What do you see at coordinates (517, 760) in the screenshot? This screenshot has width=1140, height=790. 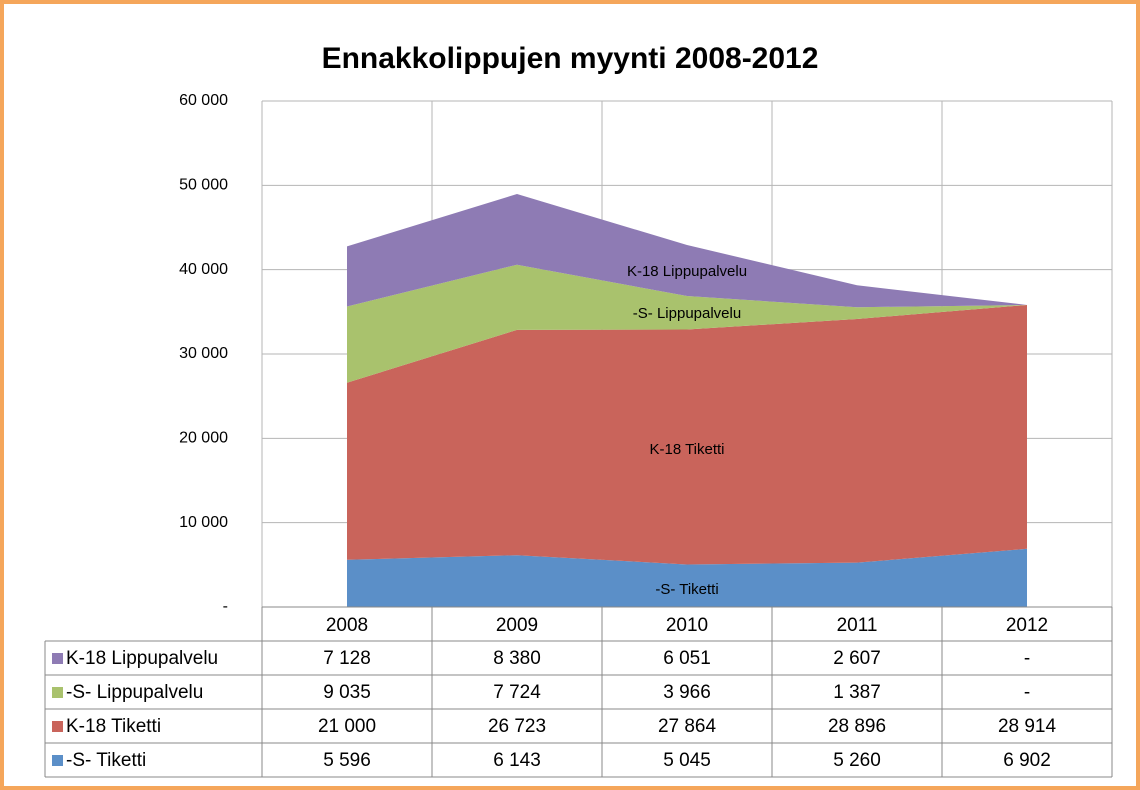 I see `table-value: 6 143` at bounding box center [517, 760].